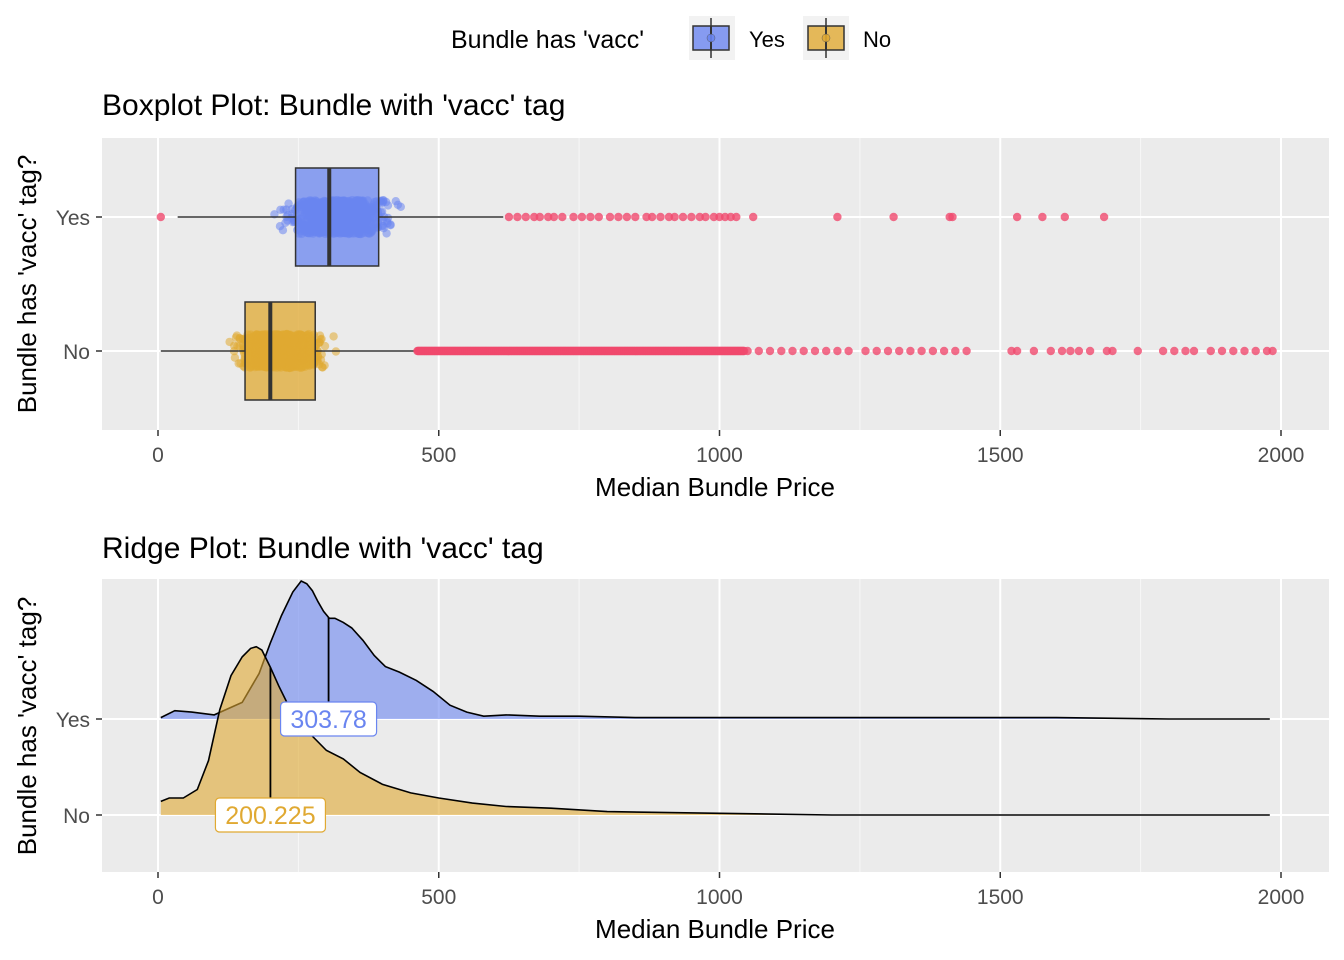 Image resolution: width=1344 pixels, height=960 pixels. What do you see at coordinates (333, 105) in the screenshot?
I see `boxplot-title: Boxplot Plot: Bundle with 'vacc' tag` at bounding box center [333, 105].